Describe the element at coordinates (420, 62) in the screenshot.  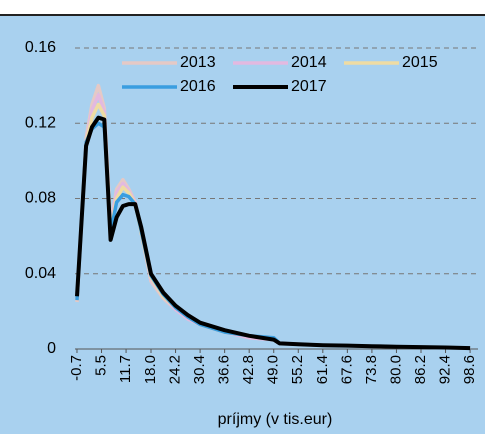
I see `legend-label: 2015` at that location.